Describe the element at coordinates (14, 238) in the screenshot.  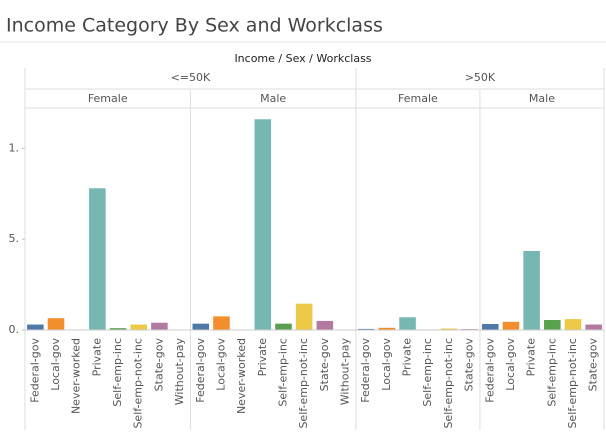
I see `y-tick-label: 5.` at that location.